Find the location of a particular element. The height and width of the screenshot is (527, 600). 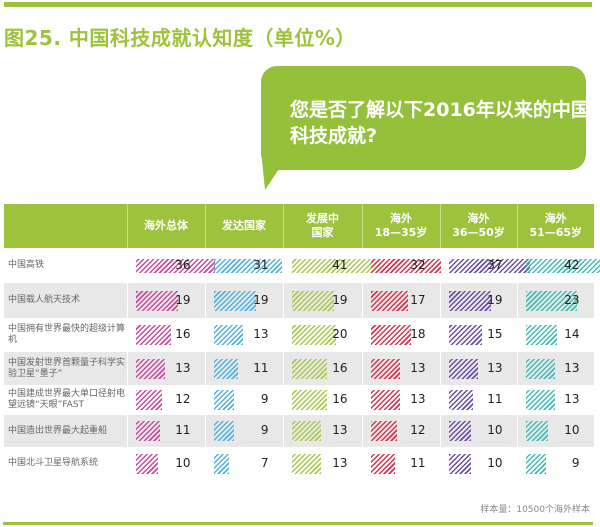

table-row: 中国发射世界首颗量子科学实验卫星“墨子” 13 11 16 13 13 13 is located at coordinates (299, 368).